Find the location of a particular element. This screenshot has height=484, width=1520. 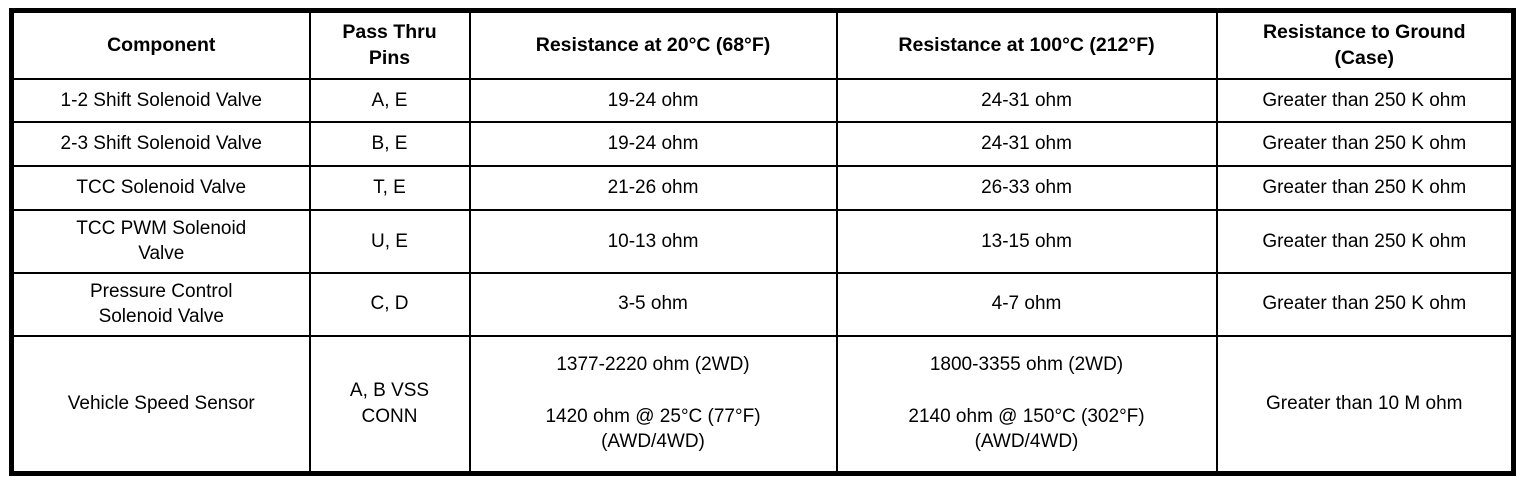

cell-pass-thru-pins: A, E is located at coordinates (389, 100).